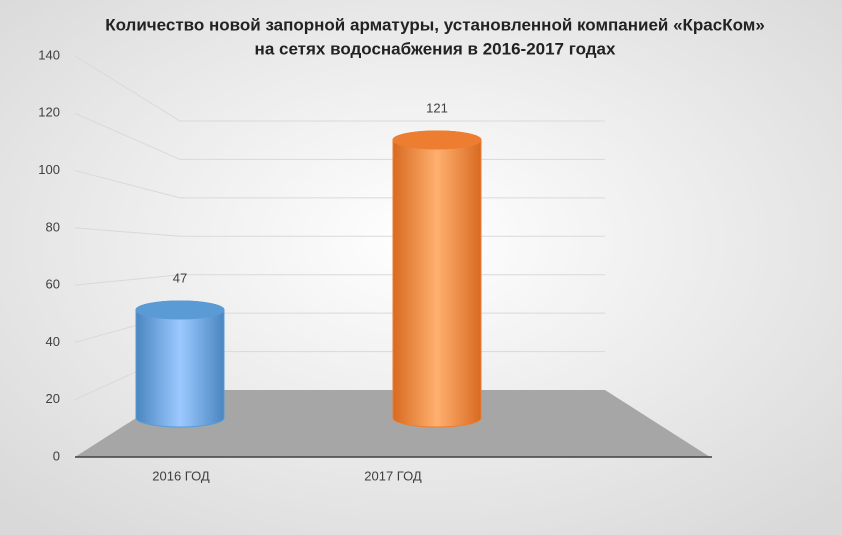  What do you see at coordinates (435, 48) in the screenshot?
I see `chart-title: на сетях водоснабжения в 2016-2017 годах` at bounding box center [435, 48].